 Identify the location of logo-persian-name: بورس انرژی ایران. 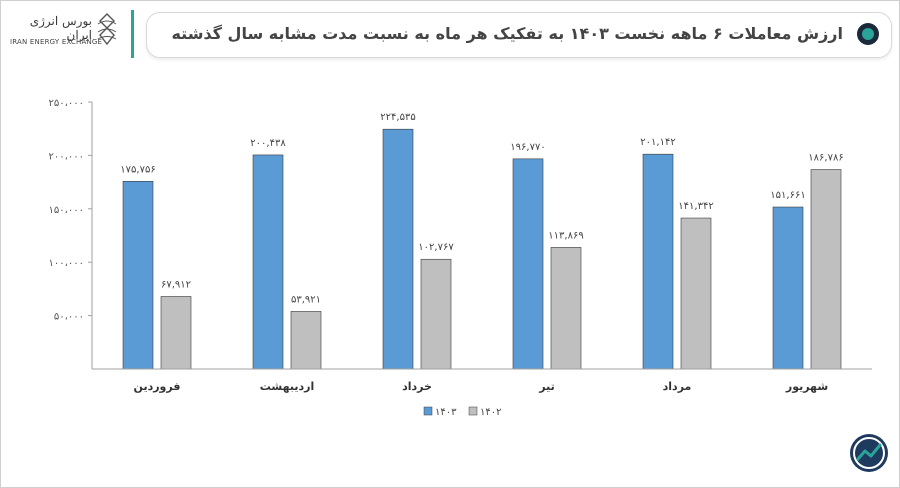
(60, 28).